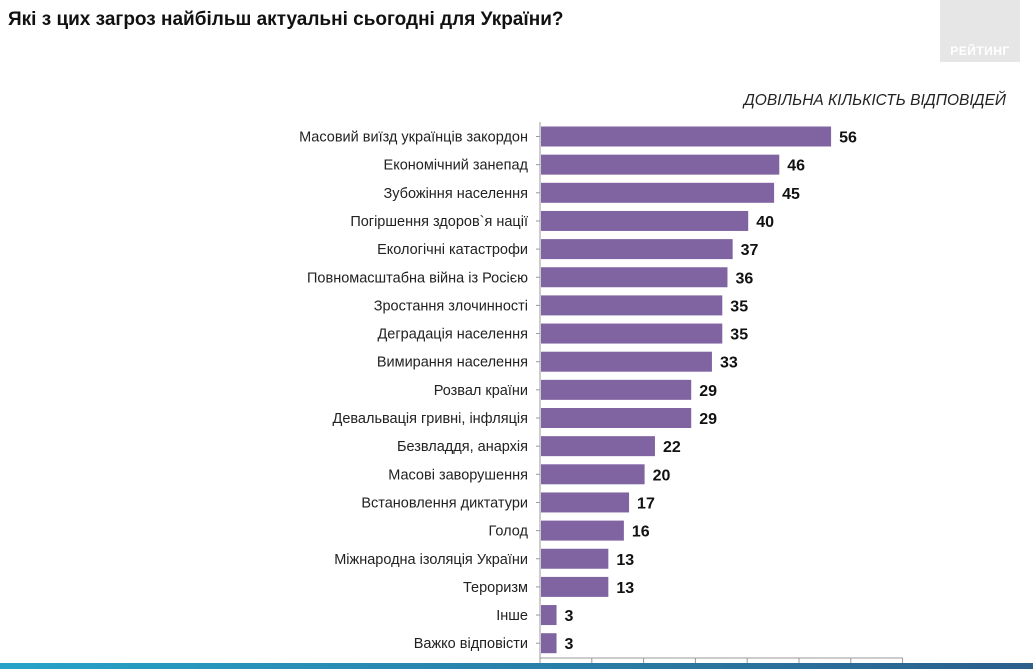  I want to click on bottom-accent-bar, so click(516, 666).